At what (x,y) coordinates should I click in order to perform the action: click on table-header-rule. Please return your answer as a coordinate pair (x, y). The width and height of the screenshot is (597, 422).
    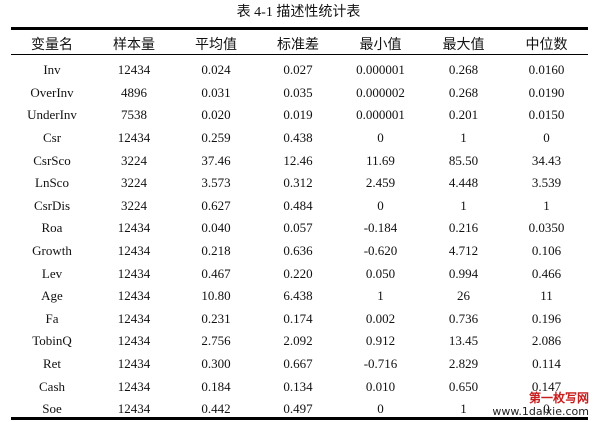
    Looking at the image, I should click on (299, 54).